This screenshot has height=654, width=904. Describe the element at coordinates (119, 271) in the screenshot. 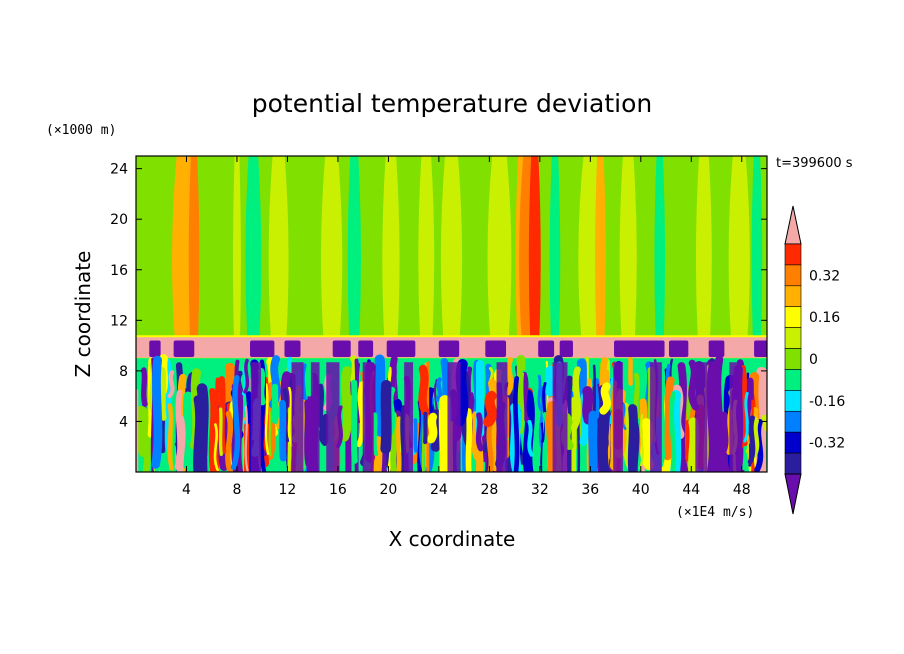

I see `y-tick-label: 16` at that location.